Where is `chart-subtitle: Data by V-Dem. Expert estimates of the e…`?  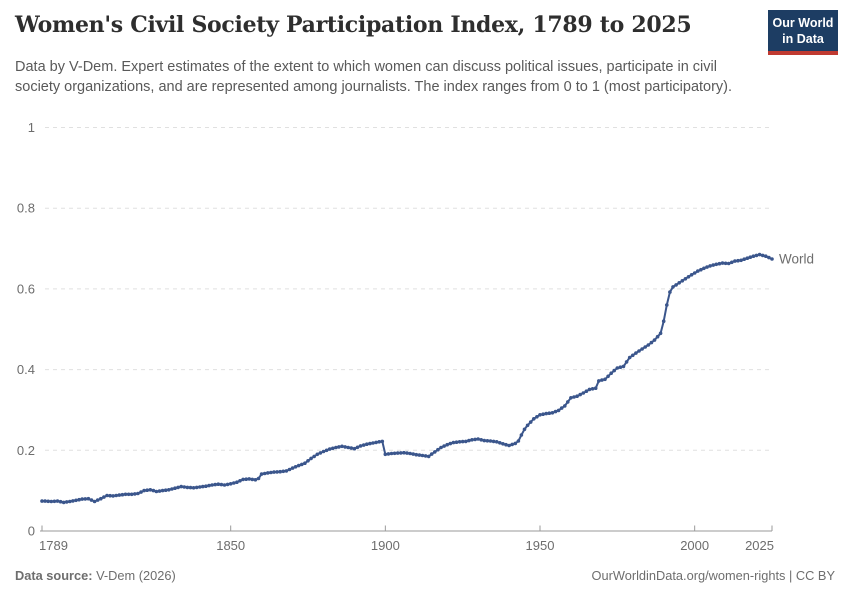 chart-subtitle: Data by V-Dem. Expert estimates of the e… is located at coordinates (374, 77).